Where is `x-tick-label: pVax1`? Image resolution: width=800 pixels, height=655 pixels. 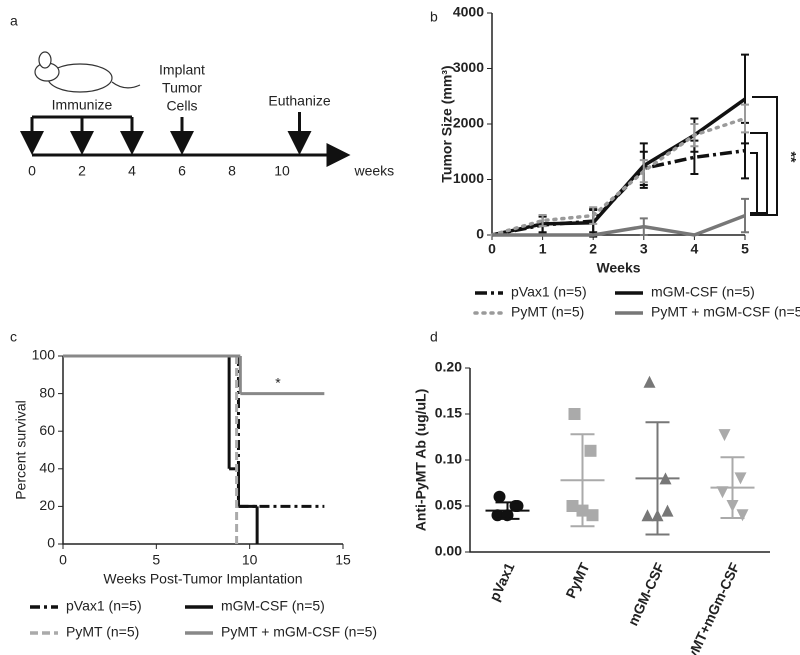
x-tick-label: pVax1 is located at coordinates (502, 582).